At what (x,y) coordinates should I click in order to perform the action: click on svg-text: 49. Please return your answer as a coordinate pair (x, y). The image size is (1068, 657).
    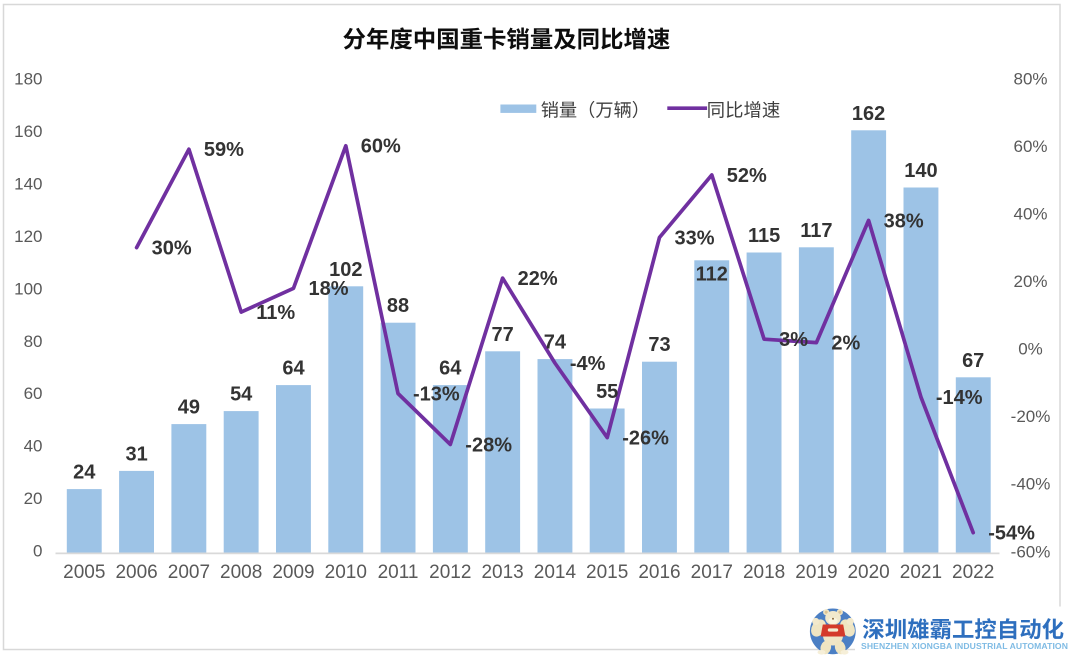
    Looking at the image, I should click on (189, 408).